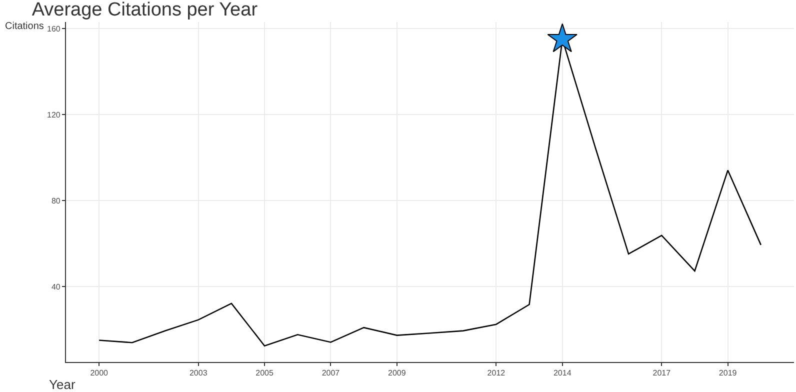 This screenshot has height=392, width=796. Describe the element at coordinates (397, 373) in the screenshot. I see `x-tick-label: 2009` at that location.